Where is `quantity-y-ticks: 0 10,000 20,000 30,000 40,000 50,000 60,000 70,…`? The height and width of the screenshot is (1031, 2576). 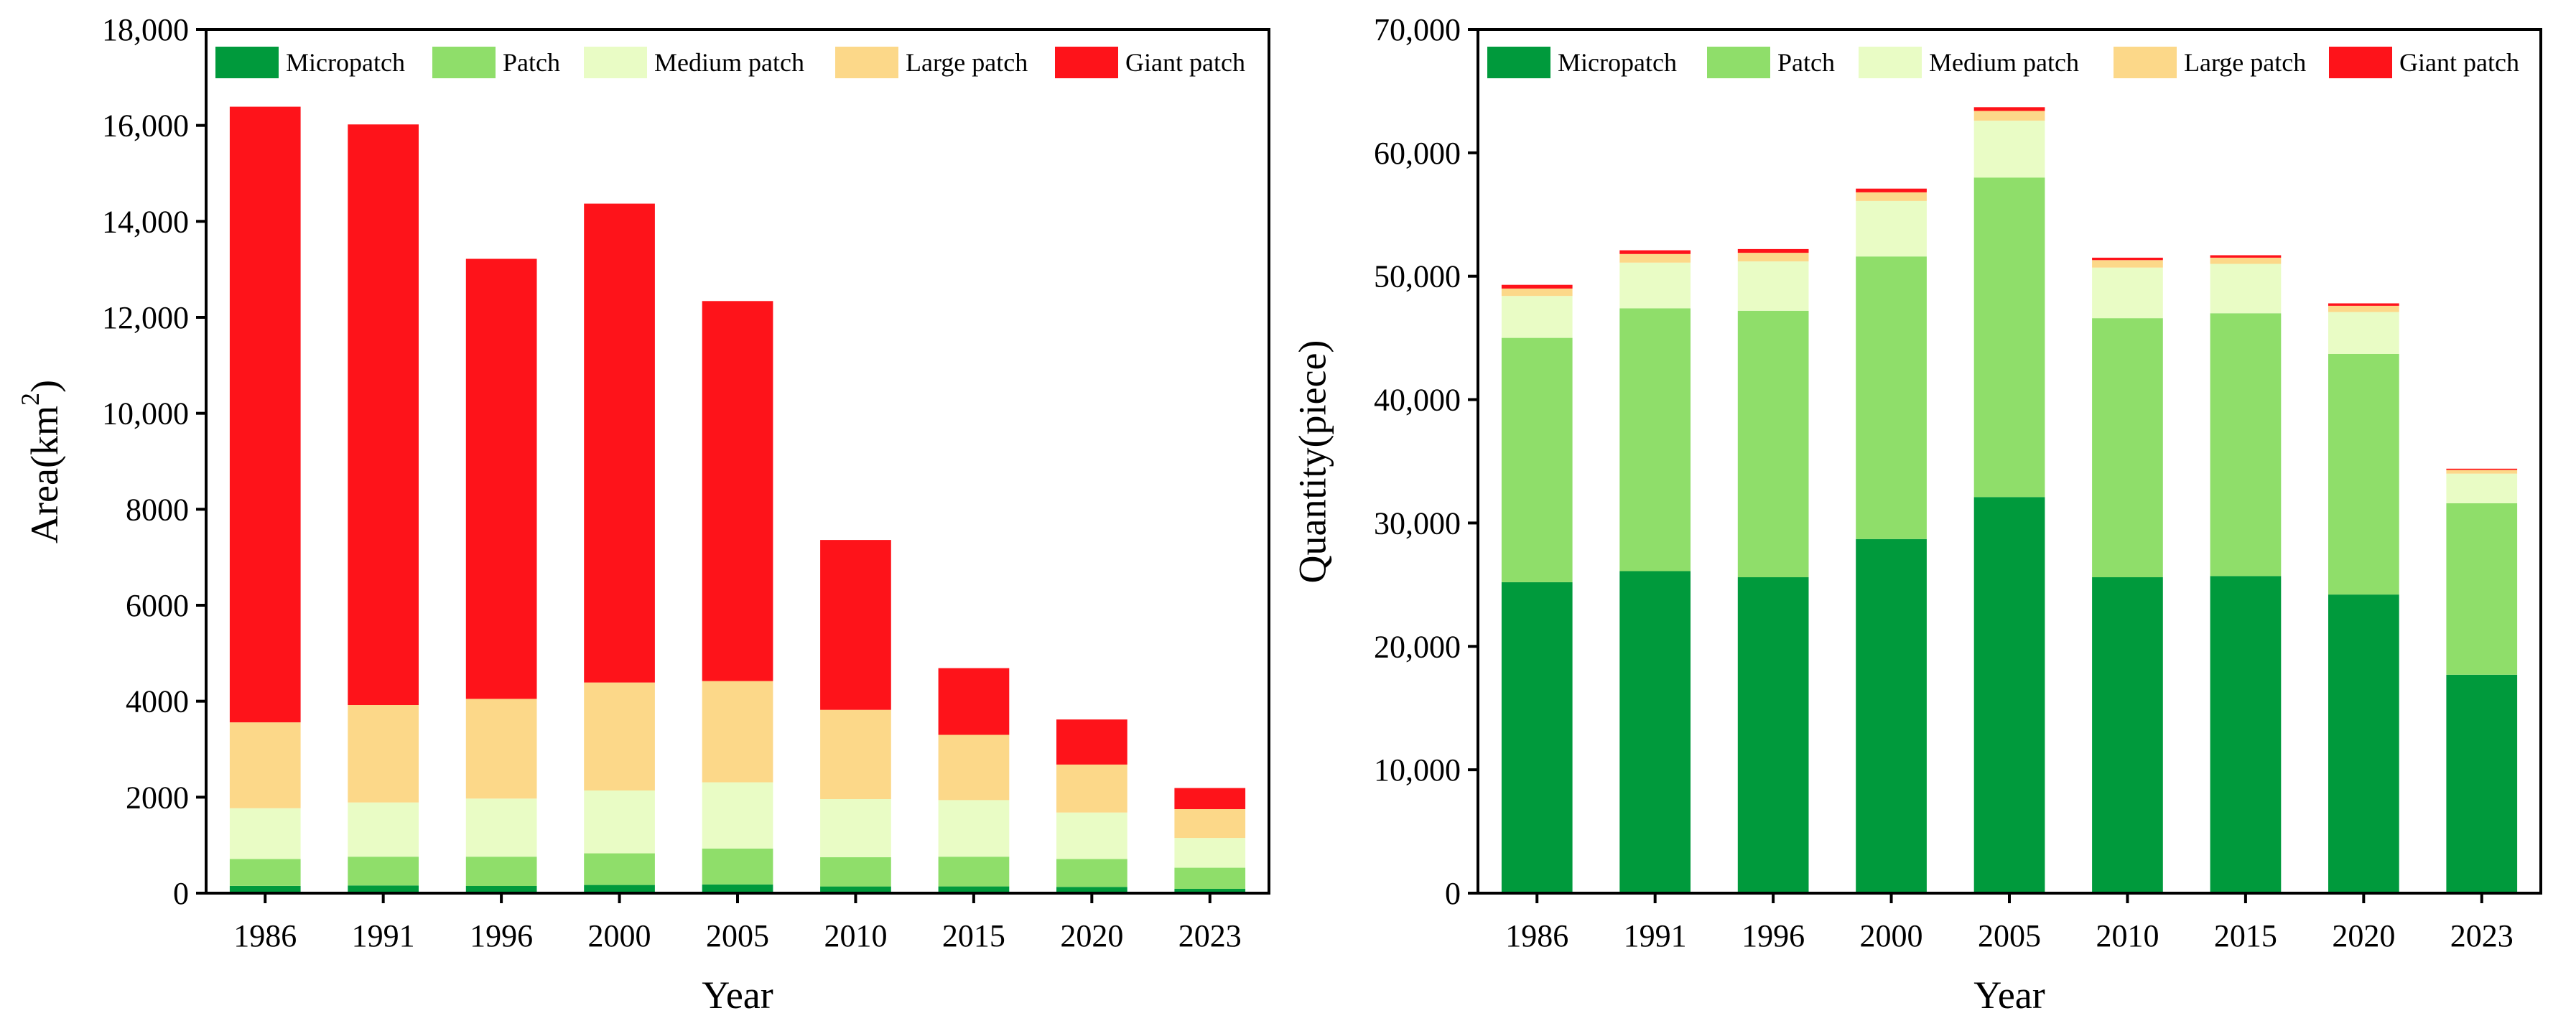
quantity-y-ticks: 0 10,000 20,000 30,000 40,000 50,000 60,000 70,… is located at coordinates (1426, 462).